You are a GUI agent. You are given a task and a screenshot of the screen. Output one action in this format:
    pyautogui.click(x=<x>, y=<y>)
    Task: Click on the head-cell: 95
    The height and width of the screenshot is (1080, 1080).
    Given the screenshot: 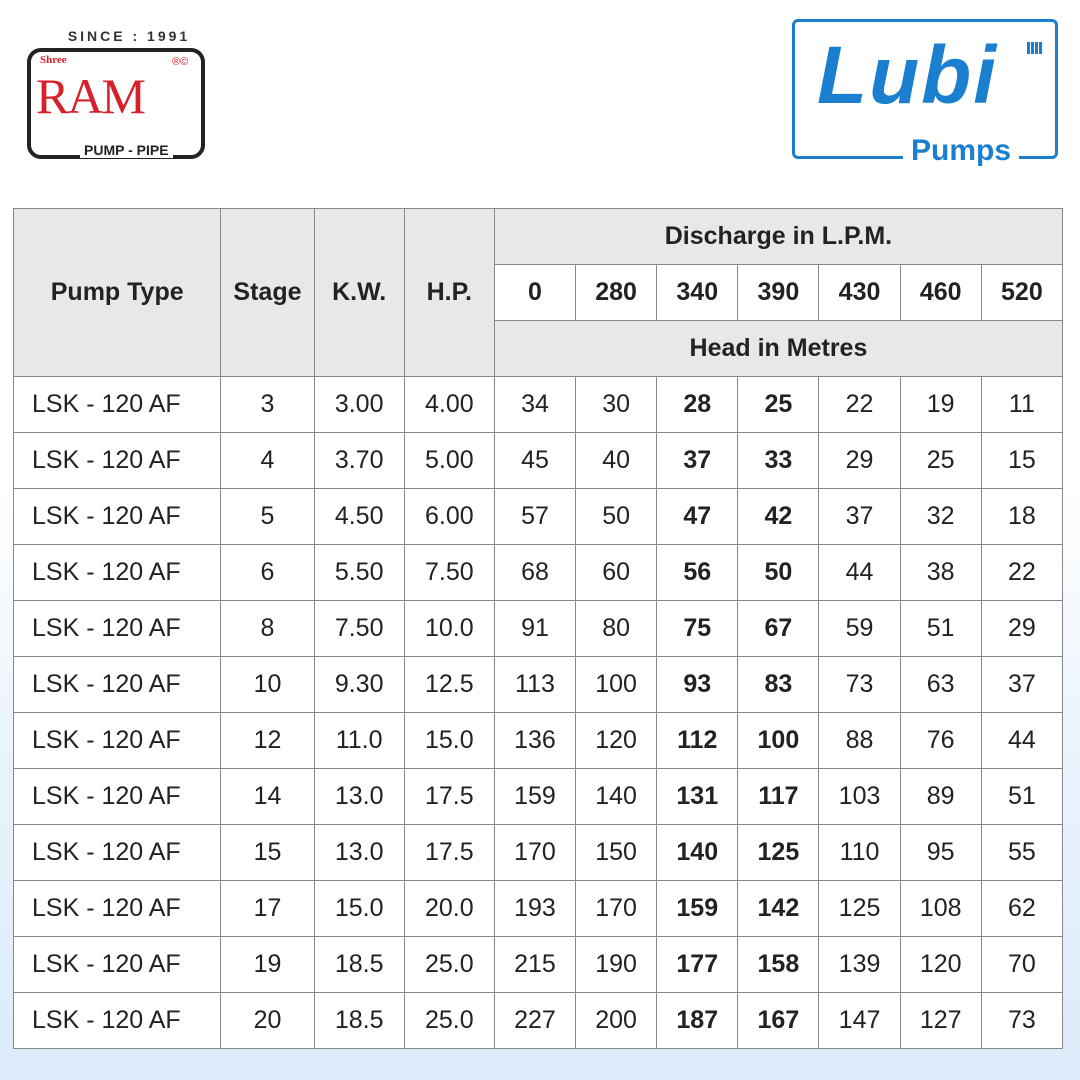 What is the action you would take?
    pyautogui.click(x=940, y=852)
    